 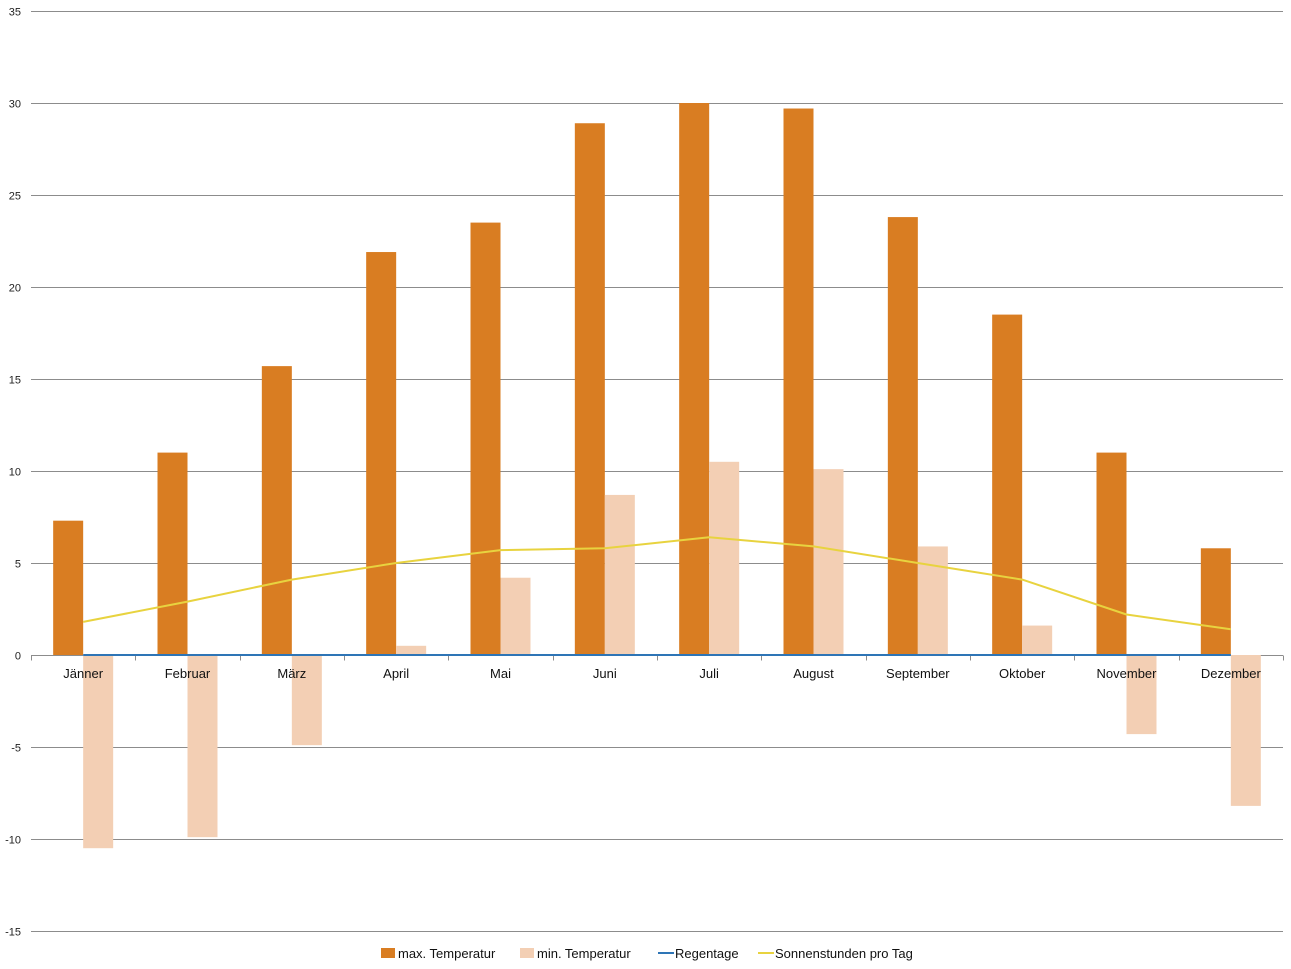 What do you see at coordinates (291, 673) in the screenshot?
I see `x-category-label: März` at bounding box center [291, 673].